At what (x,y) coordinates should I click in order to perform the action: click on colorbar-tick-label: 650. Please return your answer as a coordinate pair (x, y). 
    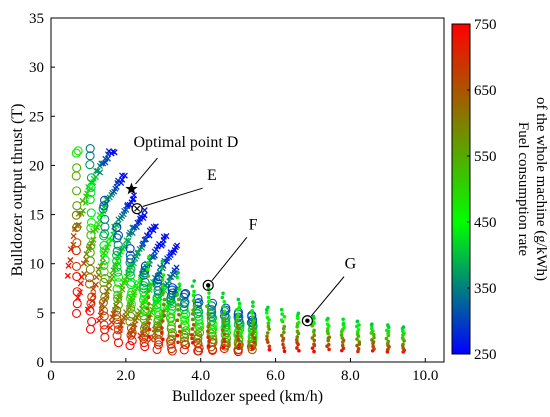
    Looking at the image, I should click on (485, 91).